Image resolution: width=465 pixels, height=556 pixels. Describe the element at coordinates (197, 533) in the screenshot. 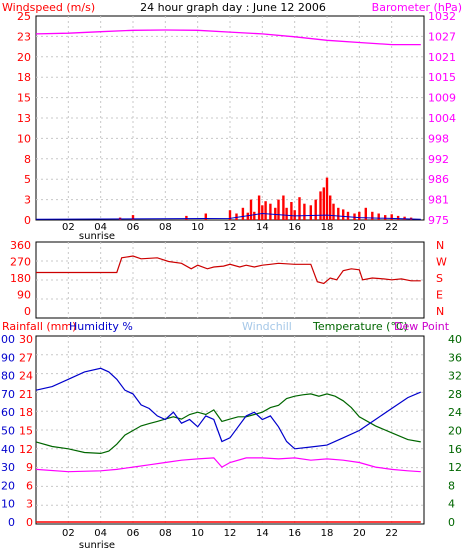

I see `hour-tick-label: 10` at that location.